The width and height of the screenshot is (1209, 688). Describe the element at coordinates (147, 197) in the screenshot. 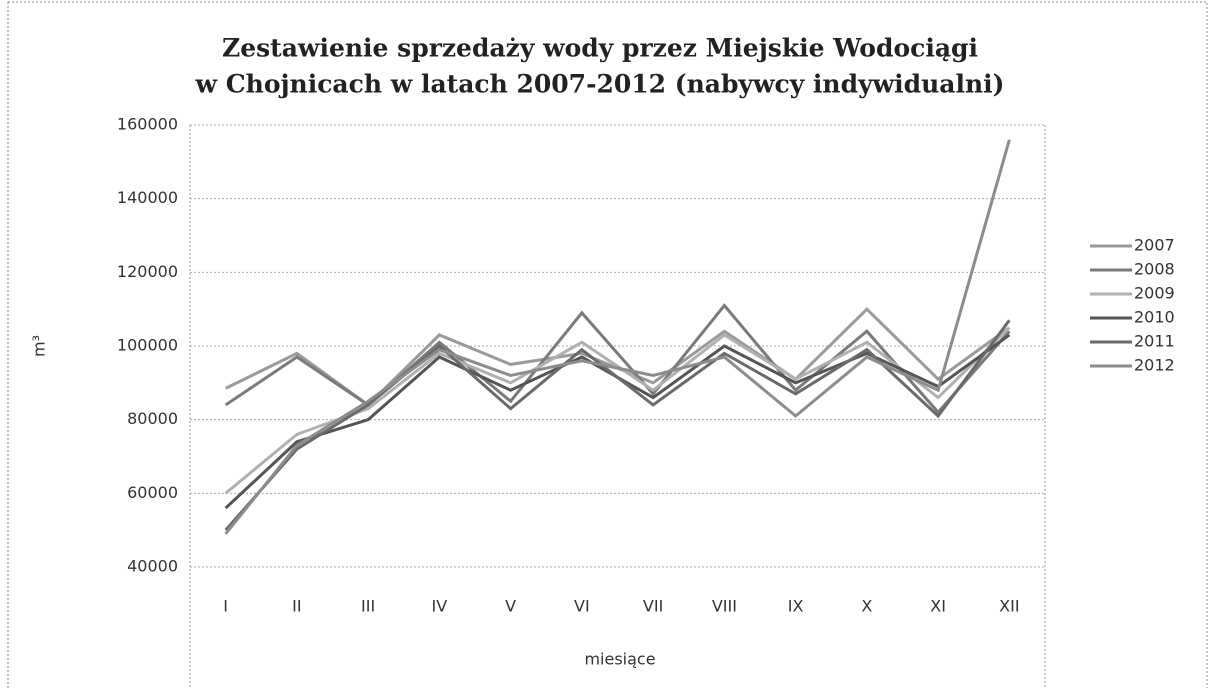

I see `y-tick-label: 140000` at that location.